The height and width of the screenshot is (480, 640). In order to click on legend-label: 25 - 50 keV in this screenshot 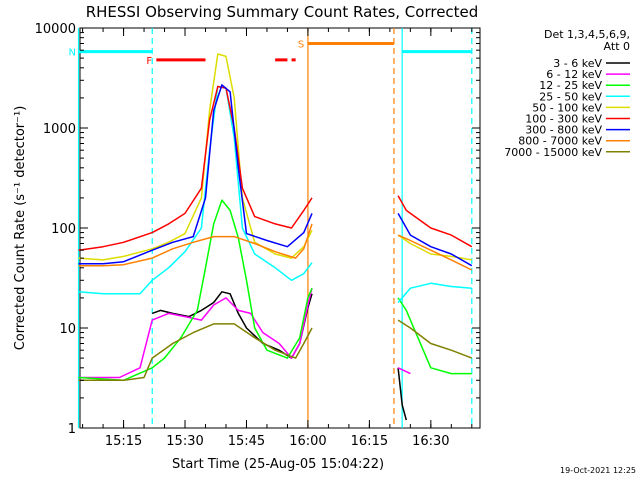, I will do `click(570, 96)`.